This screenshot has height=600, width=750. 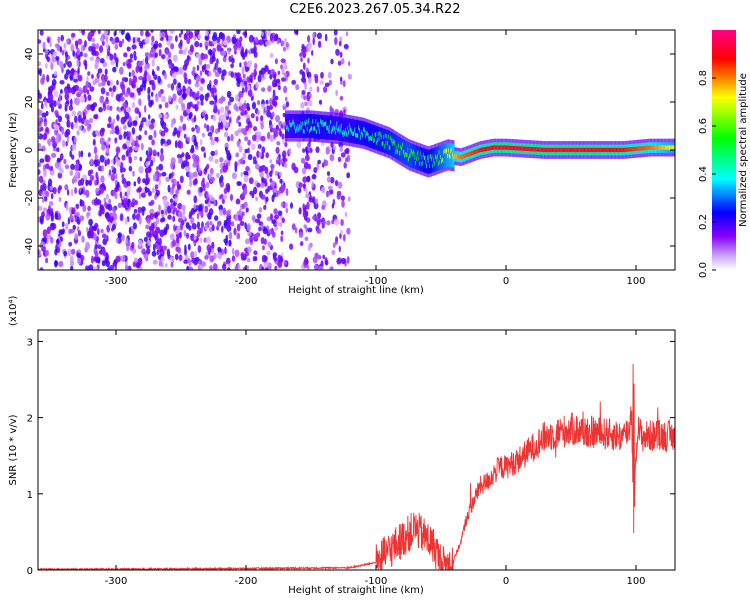 I want to click on snr-x-tick-label: 0, so click(x=506, y=581).